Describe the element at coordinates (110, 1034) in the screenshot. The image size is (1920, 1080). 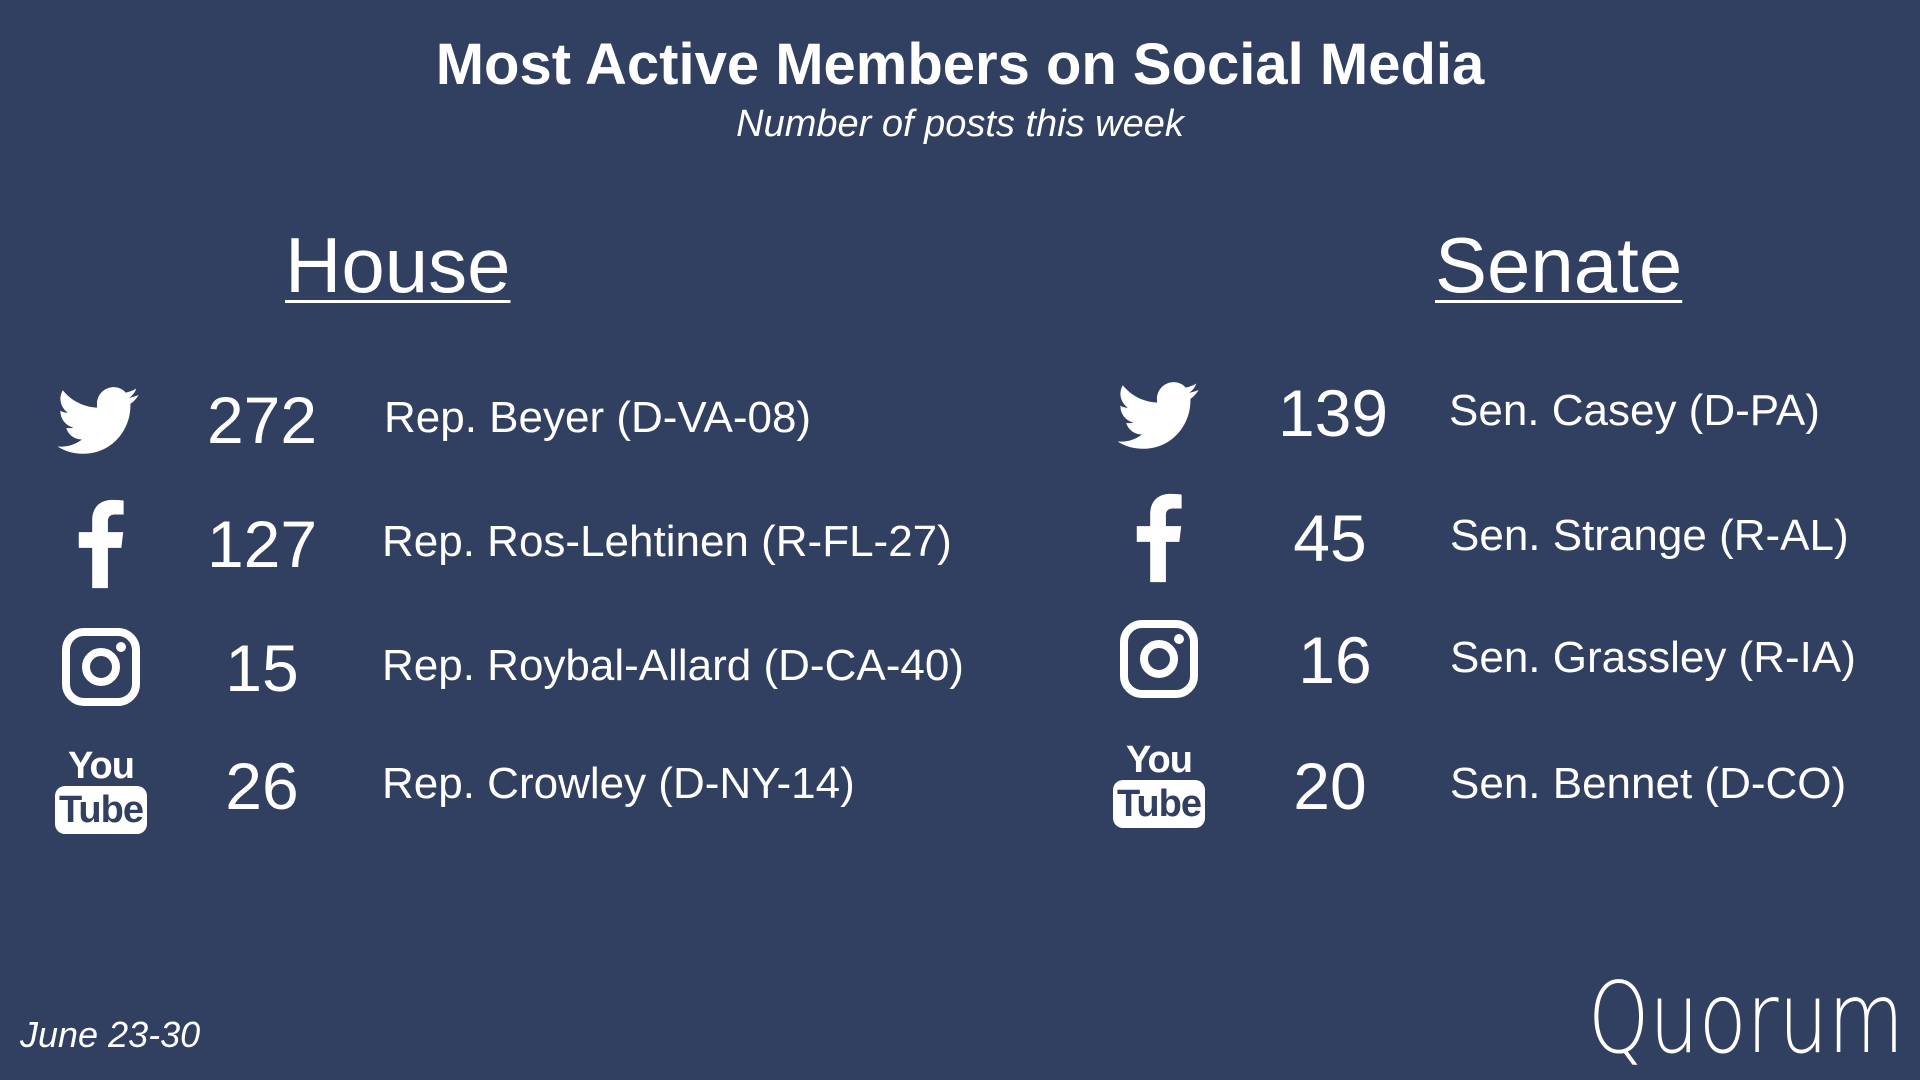
I see `date-range: June 23-30` at that location.